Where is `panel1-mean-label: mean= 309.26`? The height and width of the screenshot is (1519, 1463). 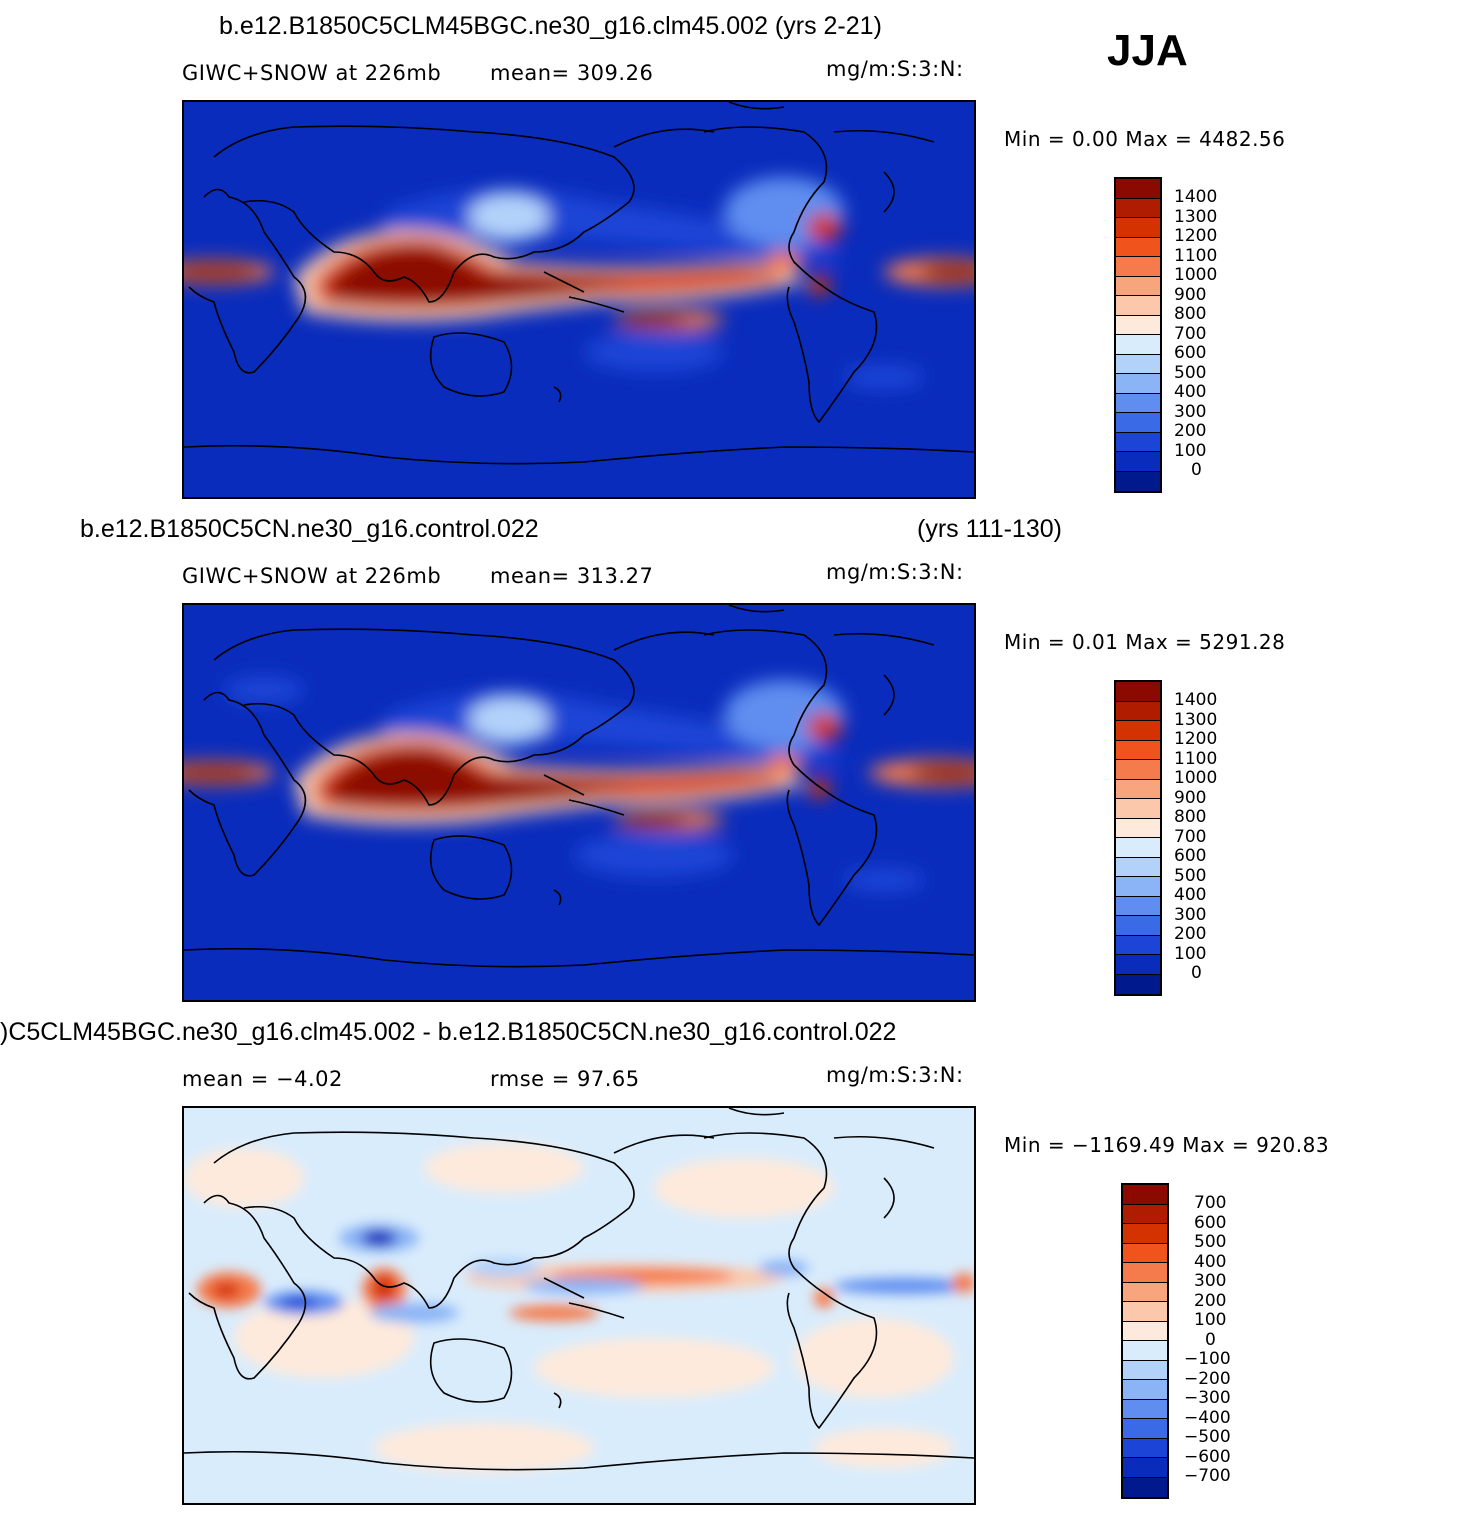
panel1-mean-label: mean= 309.26 is located at coordinates (572, 73).